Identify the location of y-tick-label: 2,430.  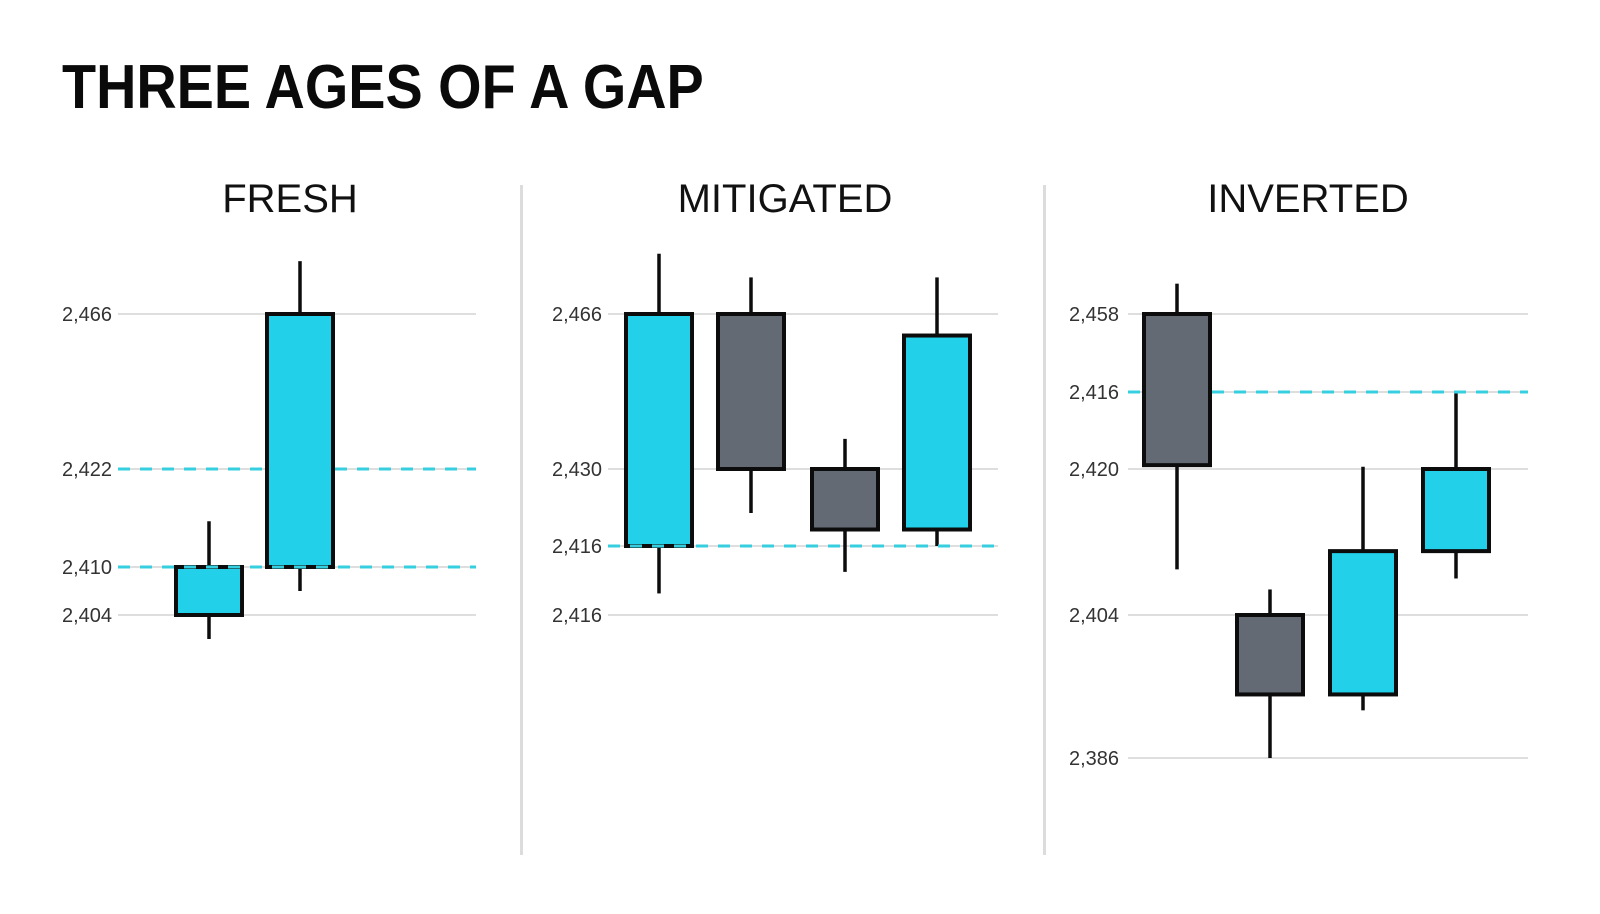
(577, 470).